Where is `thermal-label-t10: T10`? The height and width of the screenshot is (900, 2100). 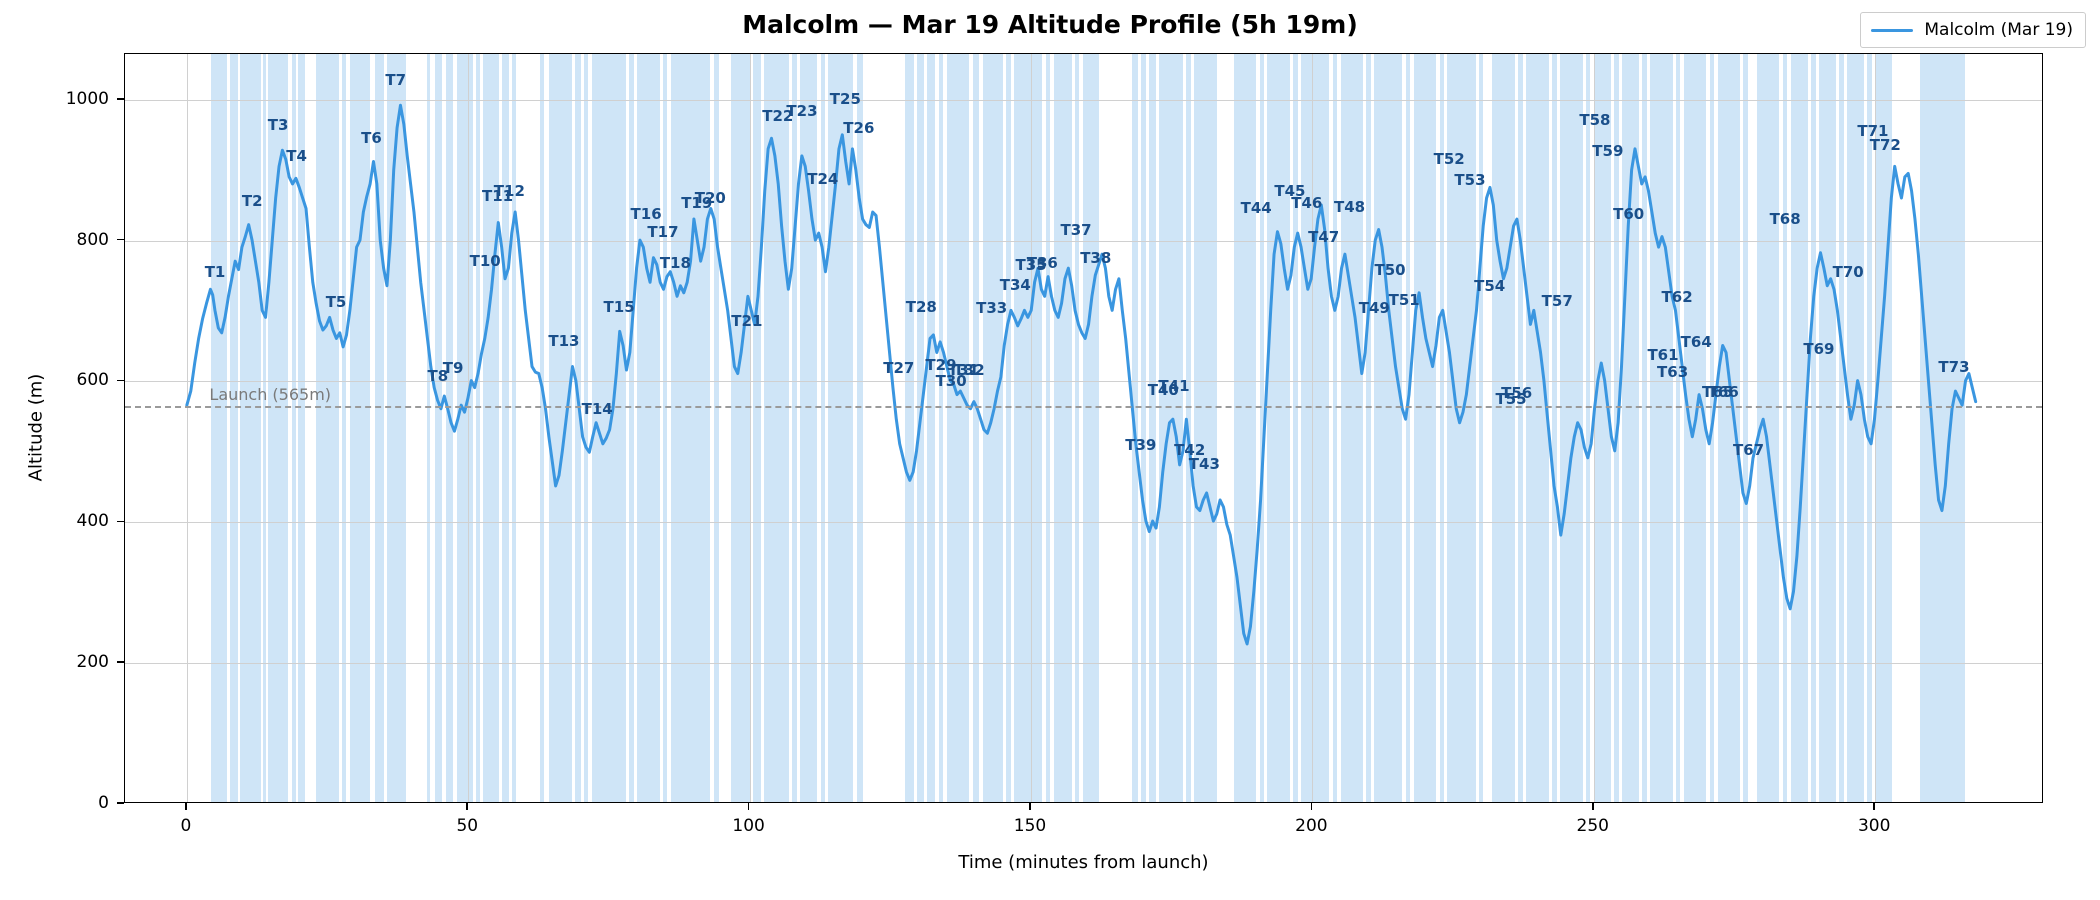
thermal-label-t10: T10 is located at coordinates (485, 260).